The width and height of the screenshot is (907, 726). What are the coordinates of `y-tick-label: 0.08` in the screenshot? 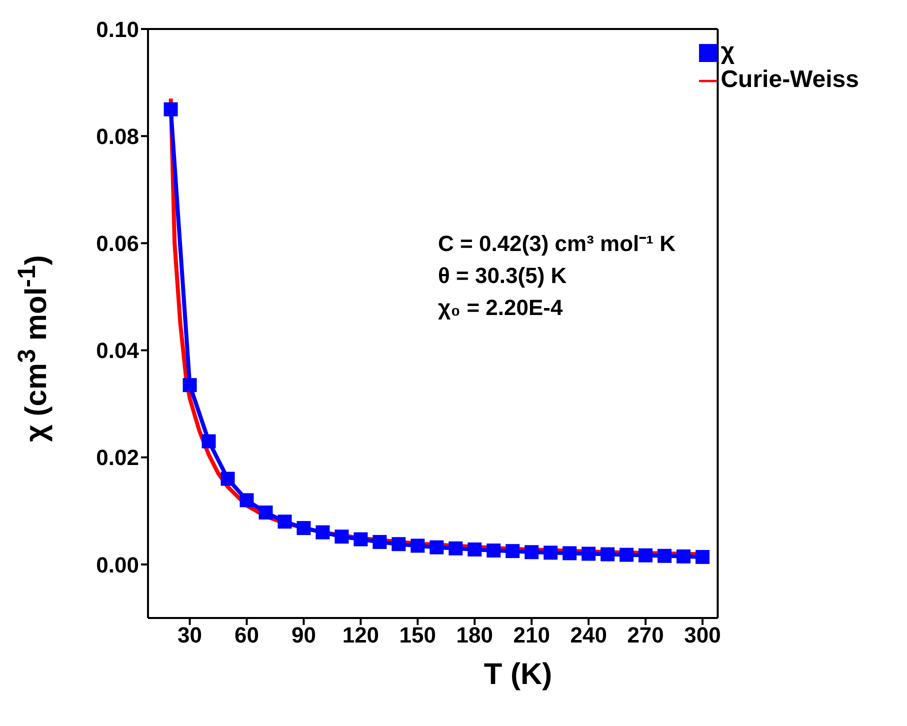 It's located at (117, 136).